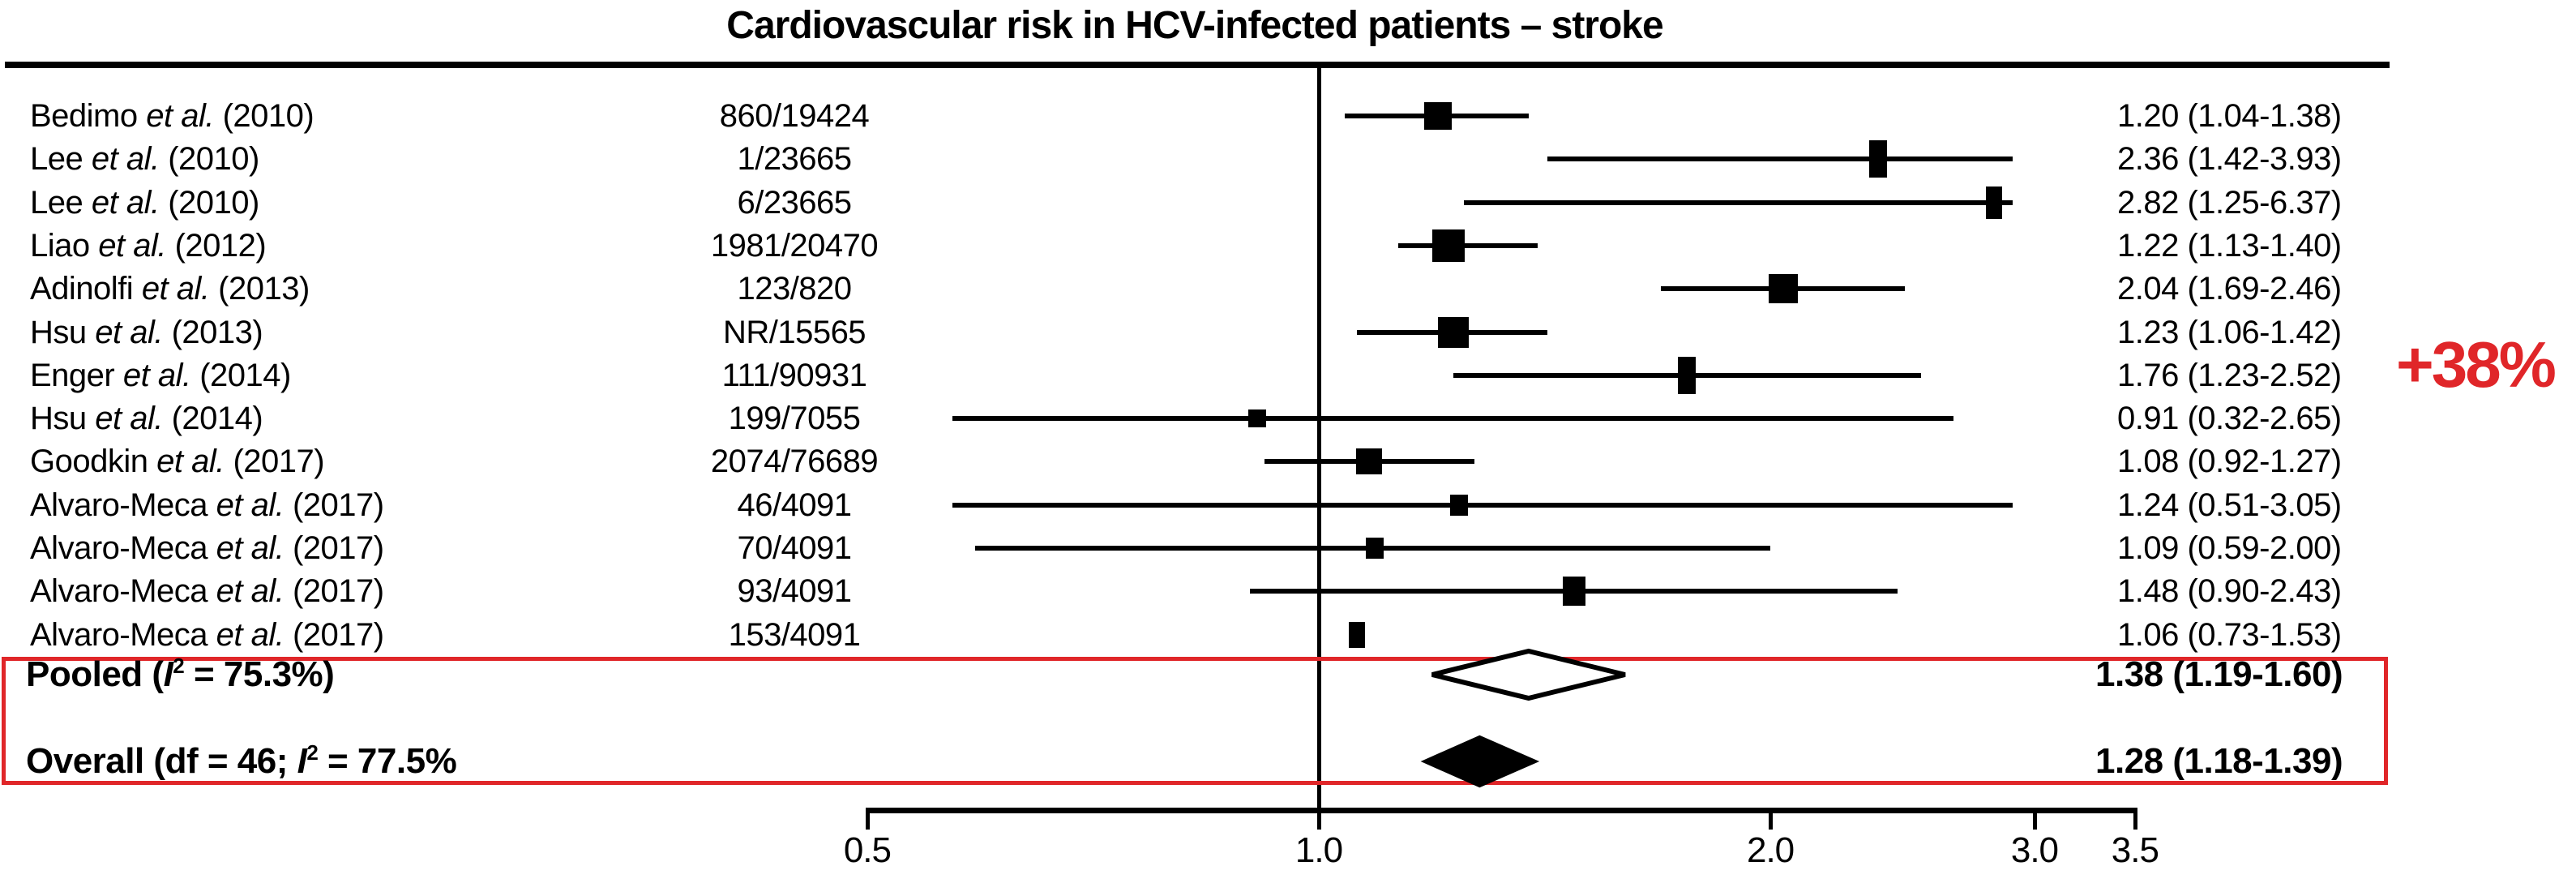 Image resolution: width=2576 pixels, height=879 pixels. I want to click on study-name: Enger et al. (2014), so click(160, 375).